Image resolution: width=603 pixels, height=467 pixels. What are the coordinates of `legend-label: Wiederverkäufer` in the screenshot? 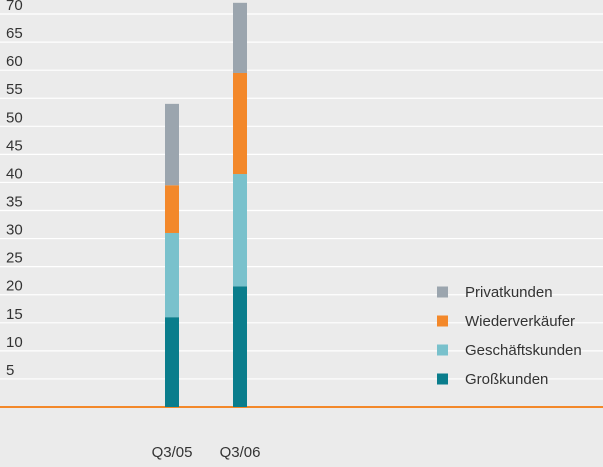 It's located at (520, 321).